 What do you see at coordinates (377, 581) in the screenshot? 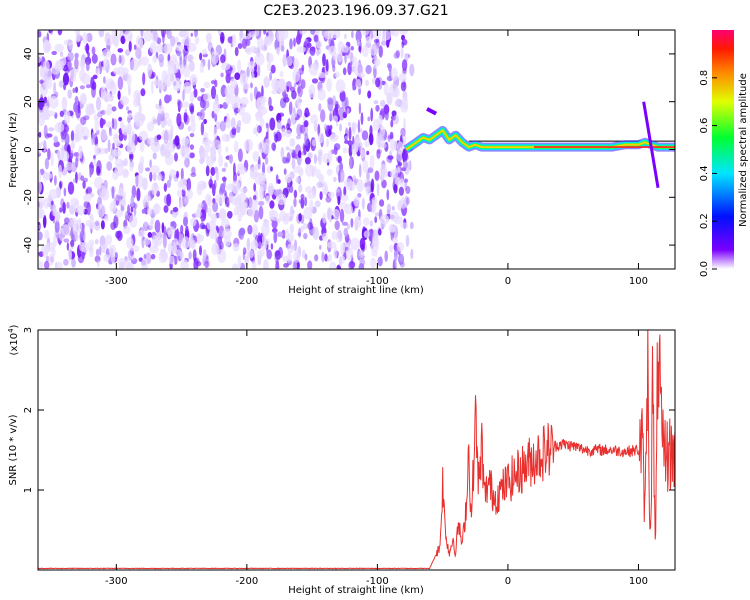
I see `x-tick-label: -100` at bounding box center [377, 581].